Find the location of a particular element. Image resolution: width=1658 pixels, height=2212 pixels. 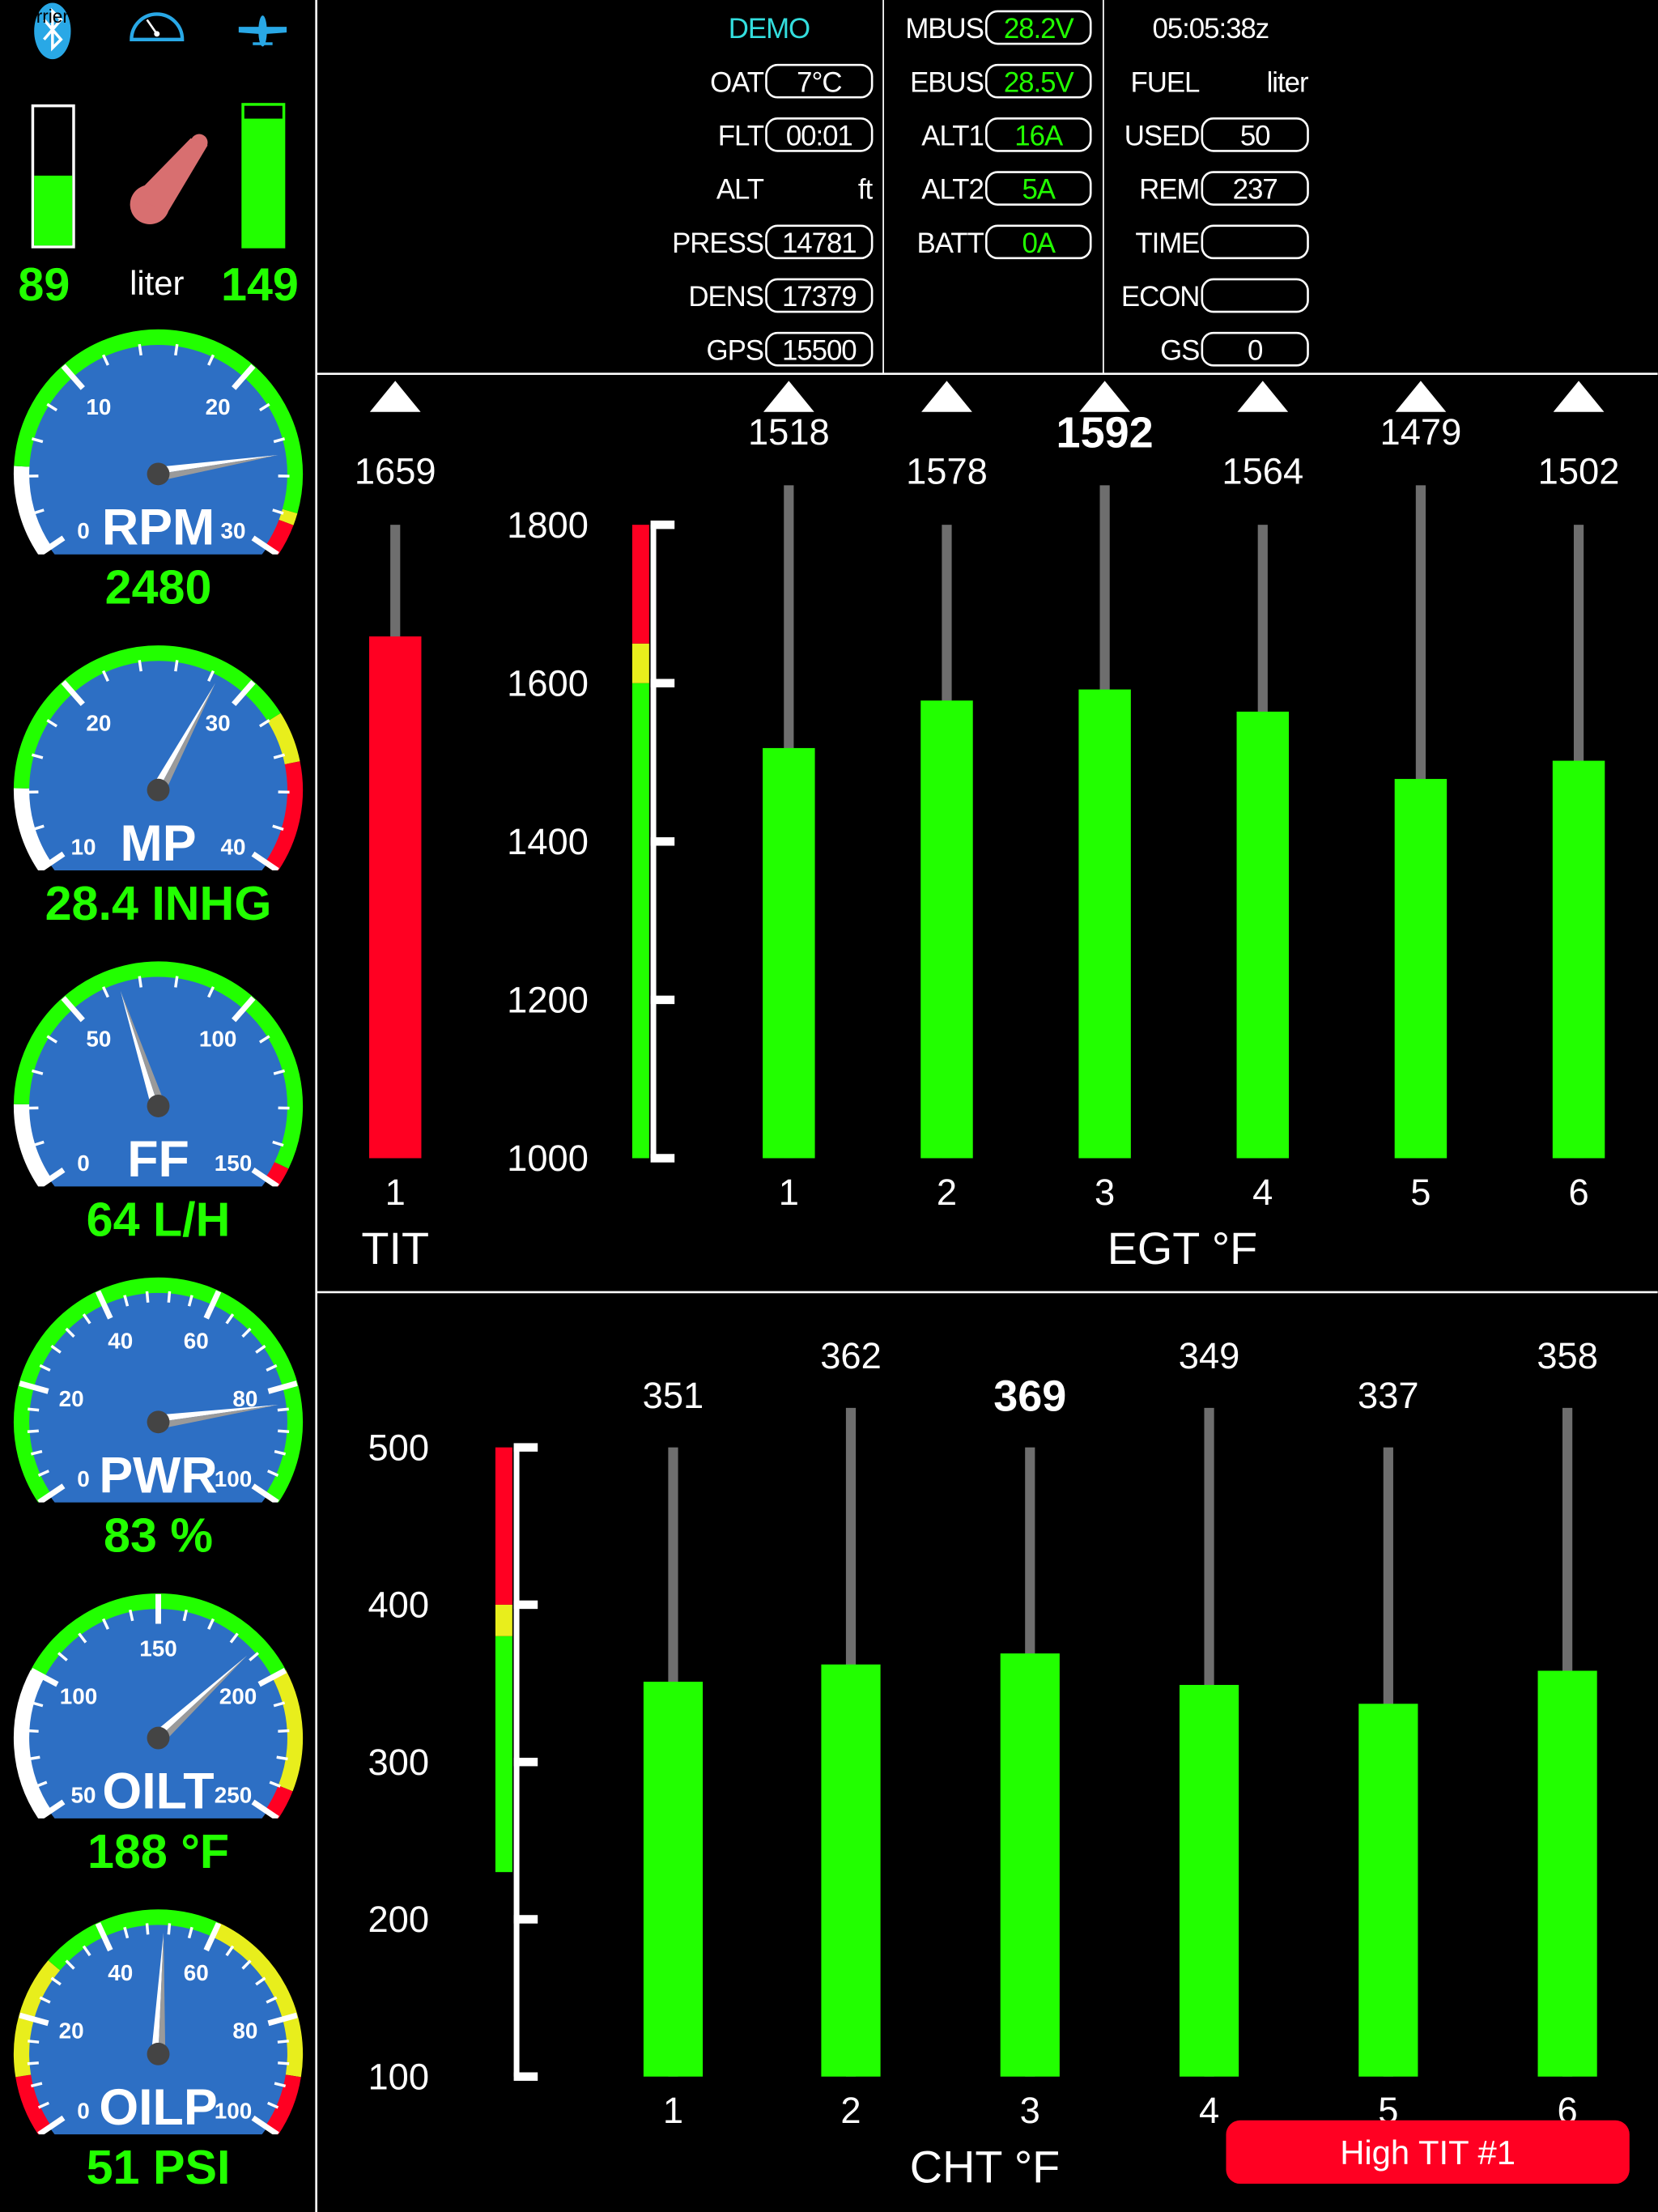

bar-value-label: 351 is located at coordinates (673, 1396).